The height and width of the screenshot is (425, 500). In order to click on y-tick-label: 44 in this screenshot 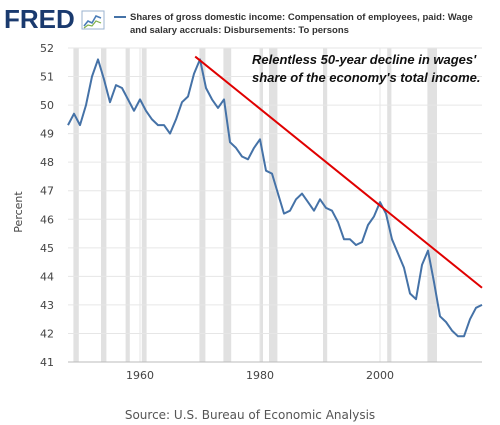, I will do `click(47, 276)`.